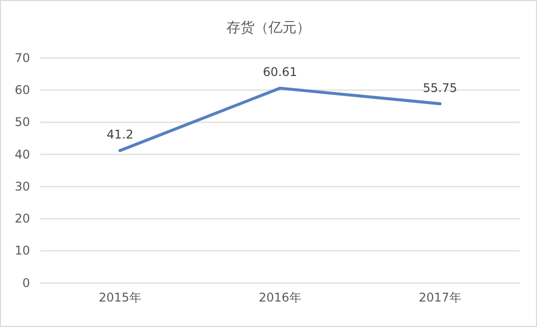  What do you see at coordinates (120, 297) in the screenshot?
I see `x-tick-label: 2015年` at bounding box center [120, 297].